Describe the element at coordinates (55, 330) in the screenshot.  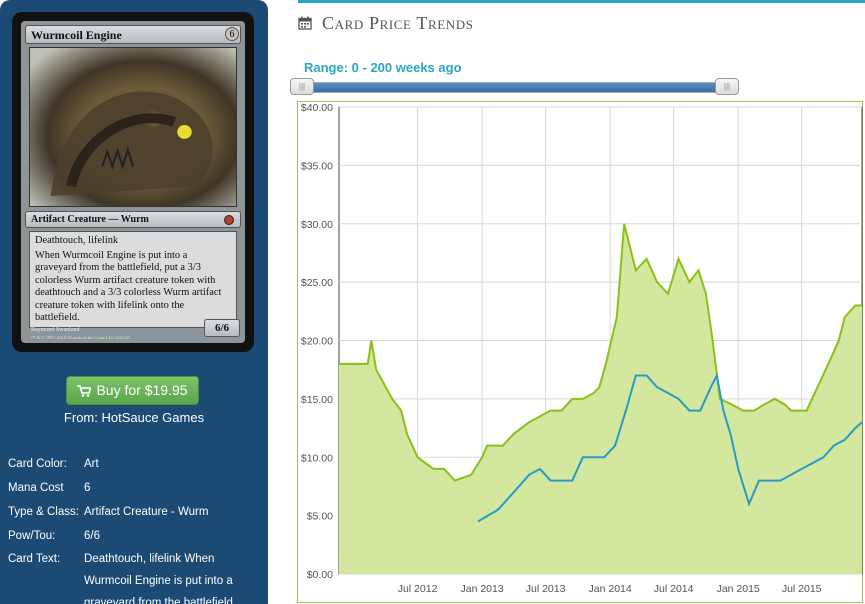
I see `card-artist: Raymond Swanland` at that location.